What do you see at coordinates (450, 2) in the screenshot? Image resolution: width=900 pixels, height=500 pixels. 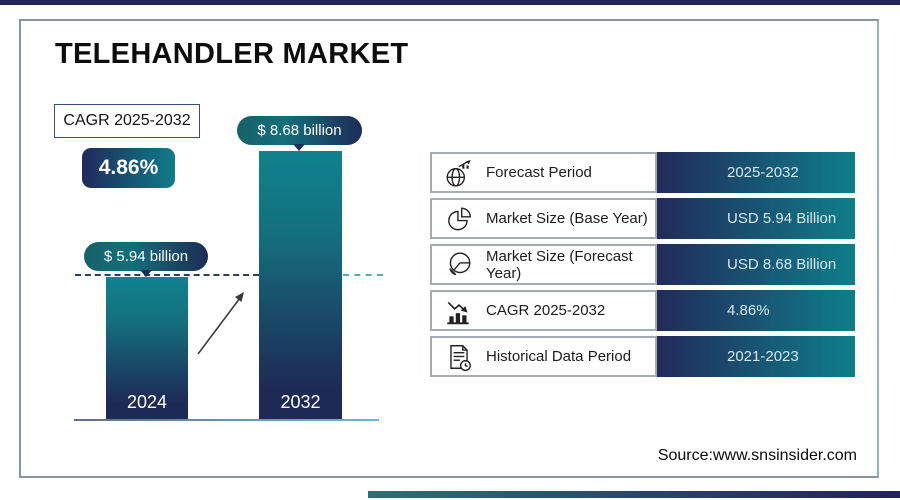 I see `top-accent-bar` at bounding box center [450, 2].